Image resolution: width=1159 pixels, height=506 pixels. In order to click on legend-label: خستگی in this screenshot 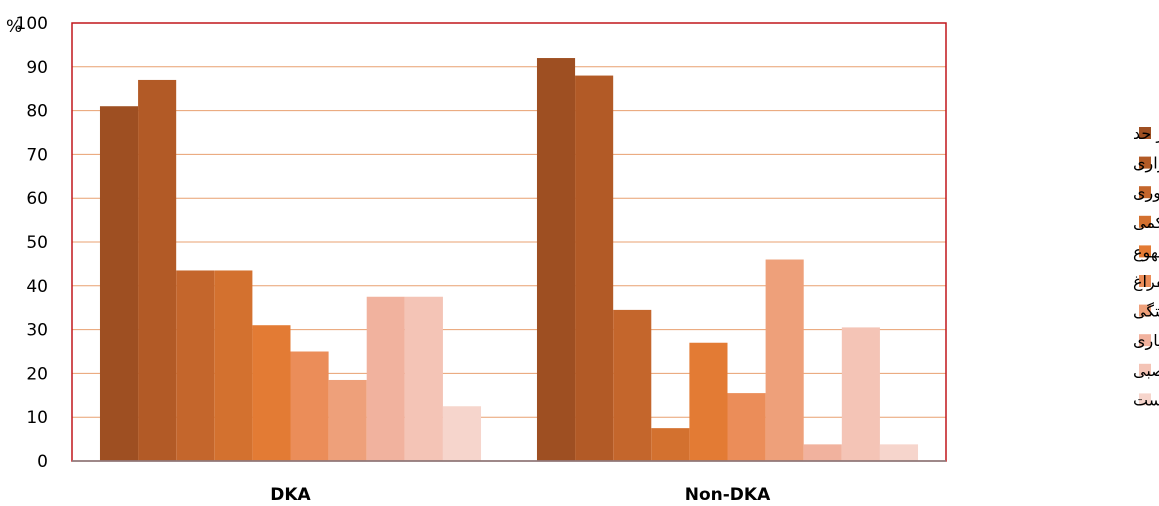, I will do `click(1146, 311)`.